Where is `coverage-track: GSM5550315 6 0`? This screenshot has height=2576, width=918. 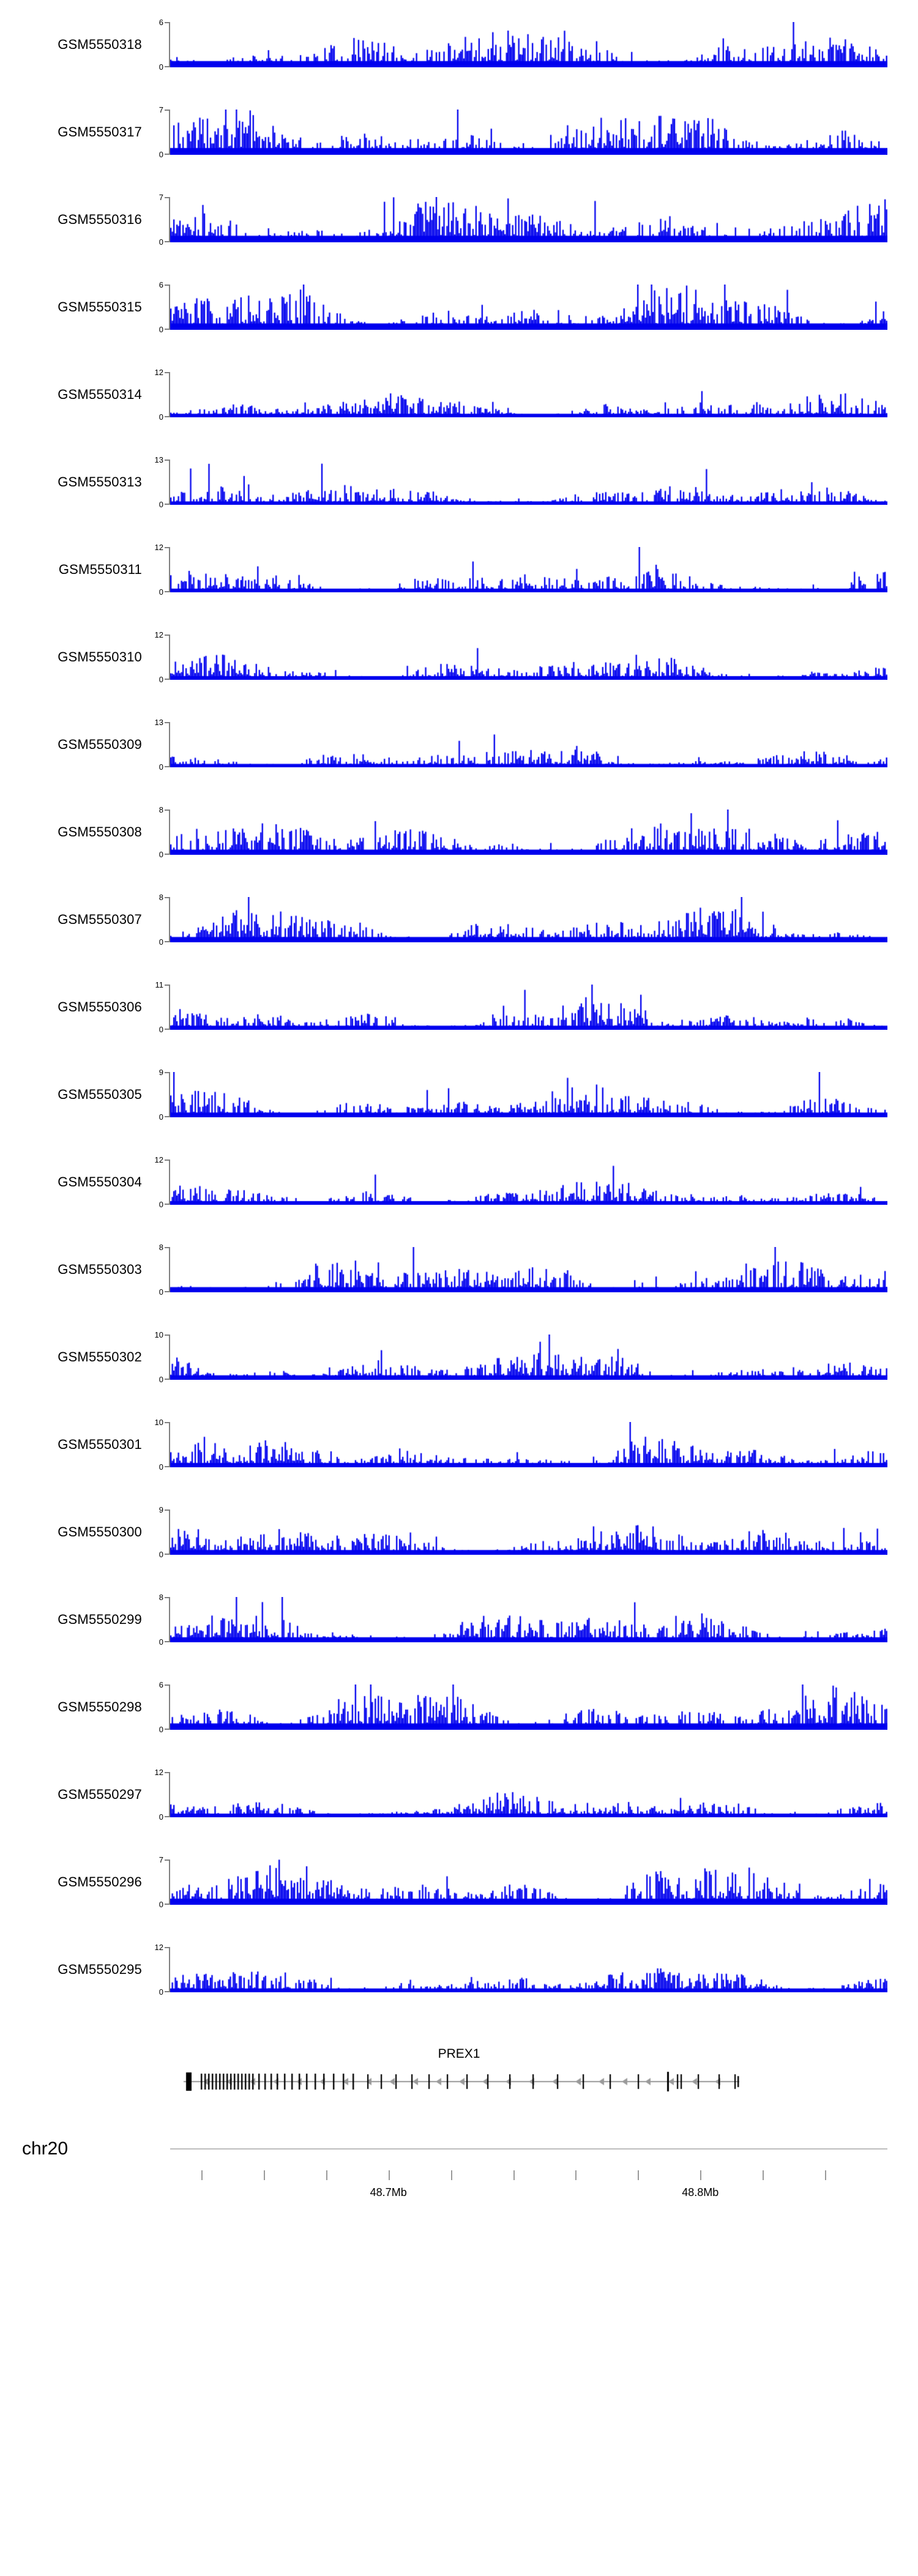 coverage-track: GSM5550315 6 0 is located at coordinates (459, 307).